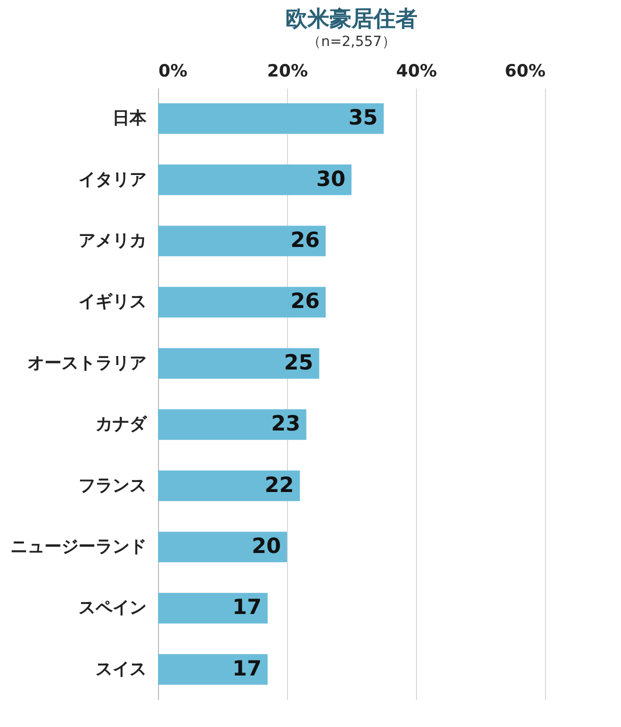  What do you see at coordinates (416, 72) in the screenshot?
I see `x-tick-label: 40%` at bounding box center [416, 72].